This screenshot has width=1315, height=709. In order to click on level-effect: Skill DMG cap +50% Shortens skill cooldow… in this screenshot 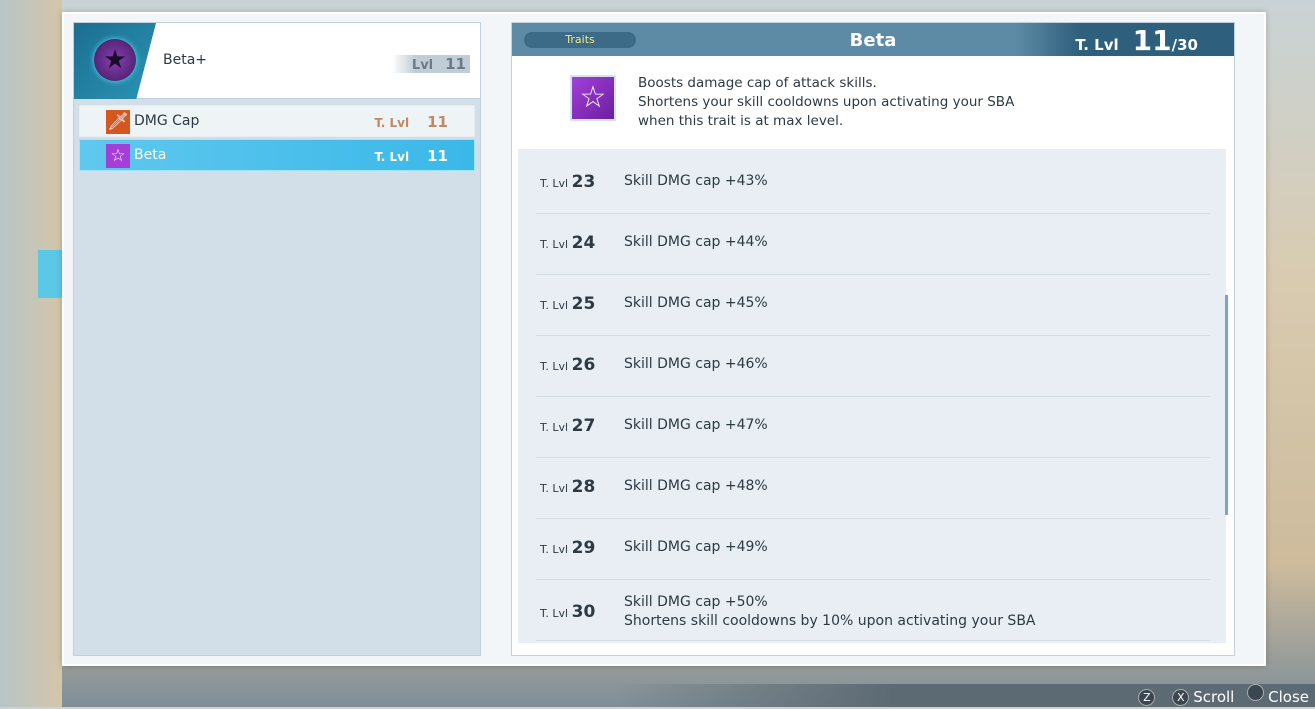, I will do `click(830, 611)`.